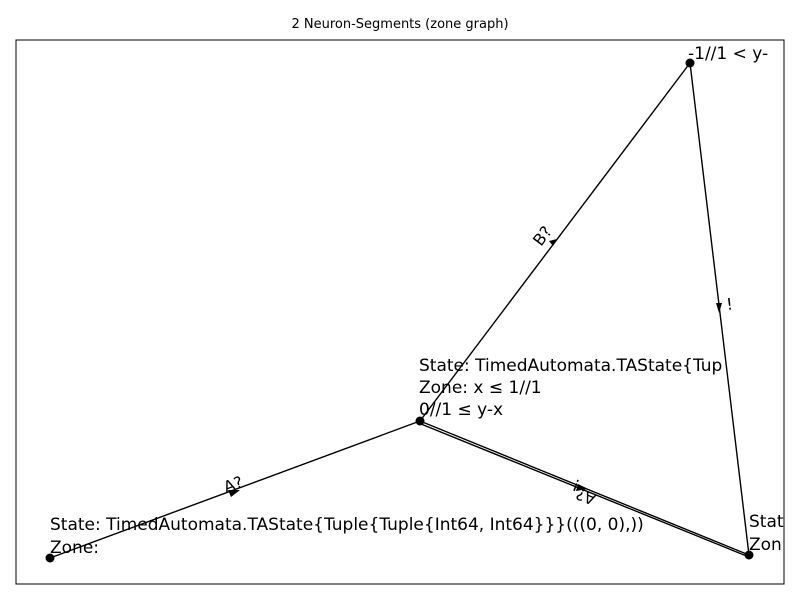  Describe the element at coordinates (400, 24) in the screenshot. I see `graph-title: 2 Neuron-Segments (zone graph)` at that location.